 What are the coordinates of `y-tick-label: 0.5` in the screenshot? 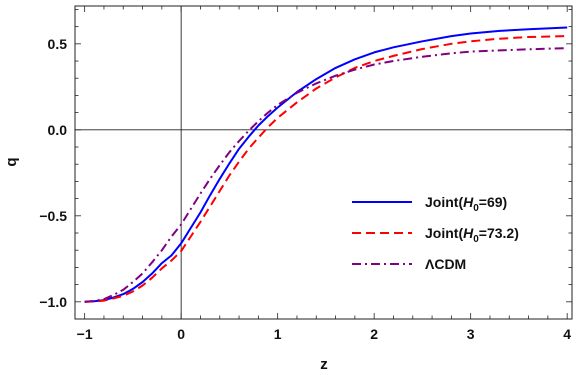 It's located at (58, 44).